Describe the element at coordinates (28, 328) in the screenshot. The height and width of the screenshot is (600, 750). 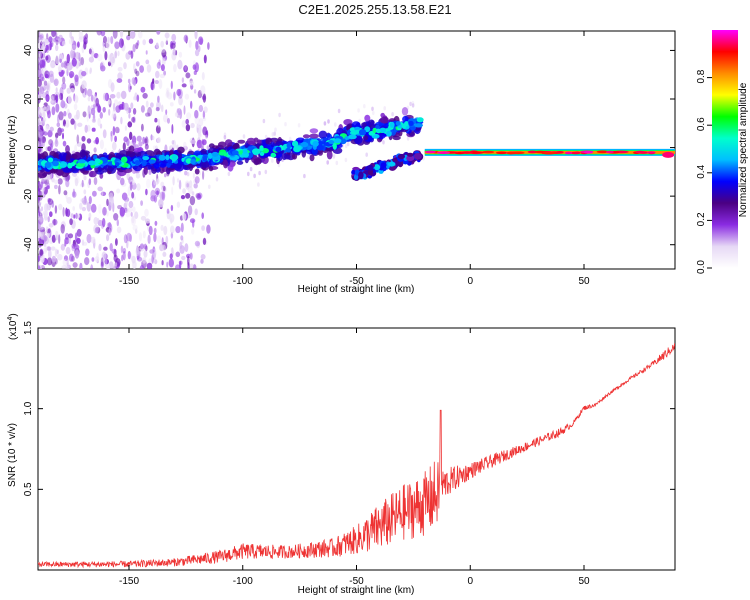
I see `snr-y-tick-label: 1.5` at that location.